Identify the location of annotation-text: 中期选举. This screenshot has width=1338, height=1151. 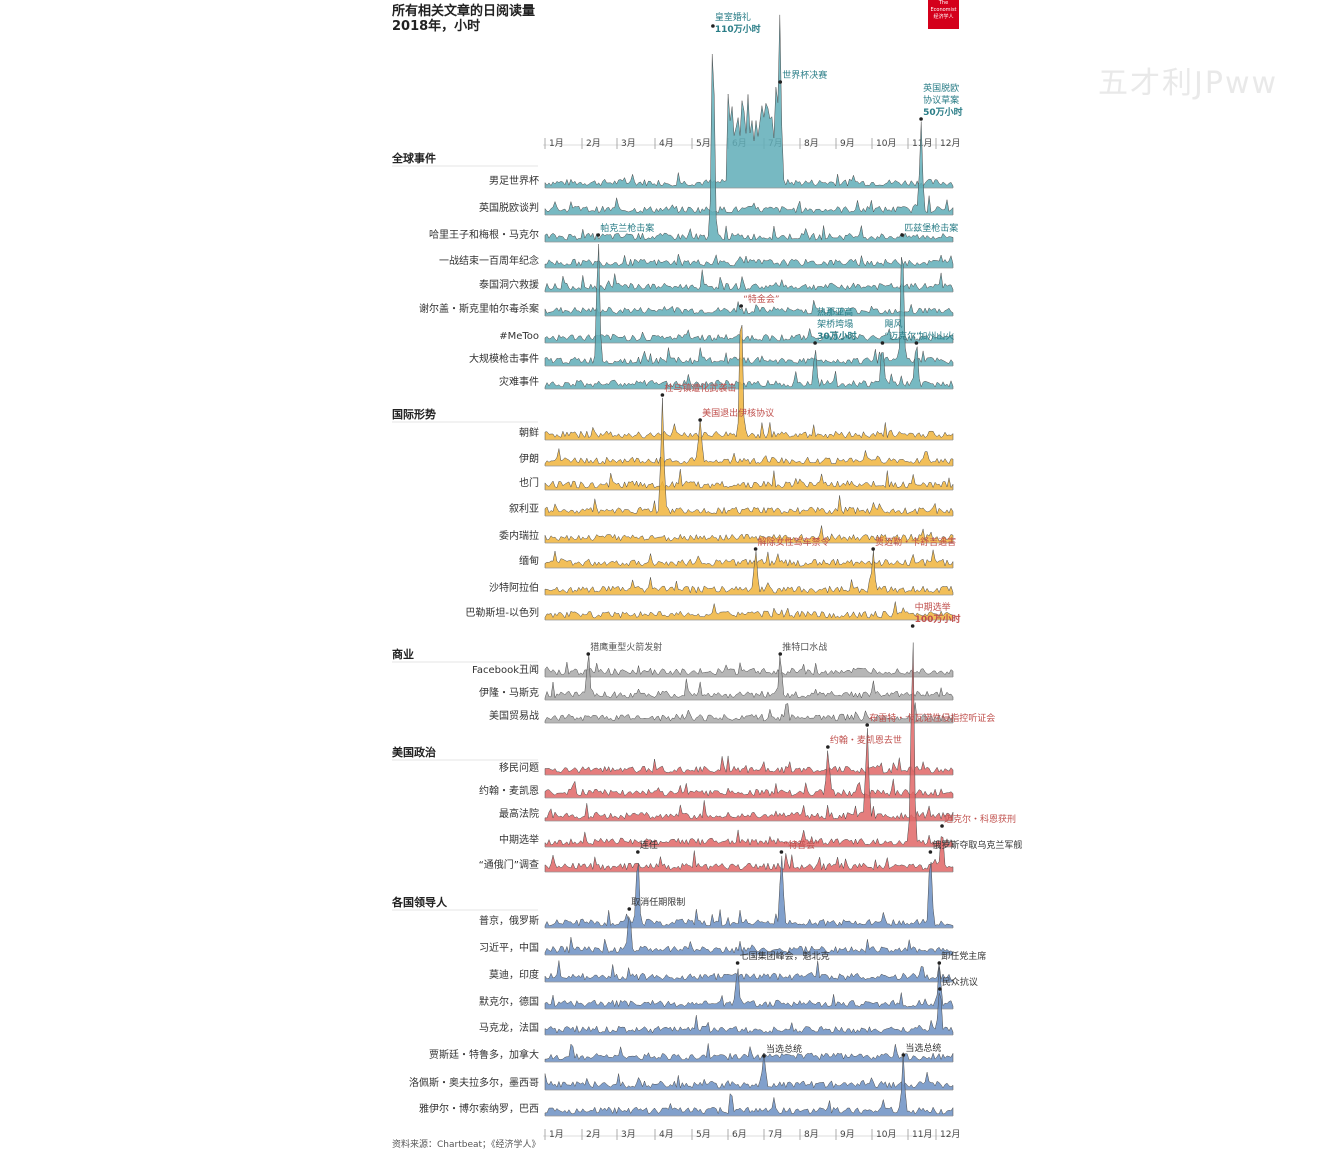
(933, 607).